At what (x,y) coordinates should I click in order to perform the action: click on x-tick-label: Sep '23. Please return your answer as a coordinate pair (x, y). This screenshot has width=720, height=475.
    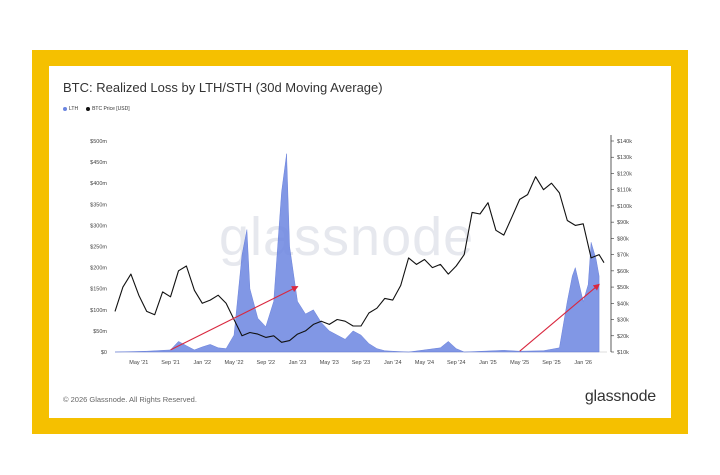
    Looking at the image, I should click on (361, 363).